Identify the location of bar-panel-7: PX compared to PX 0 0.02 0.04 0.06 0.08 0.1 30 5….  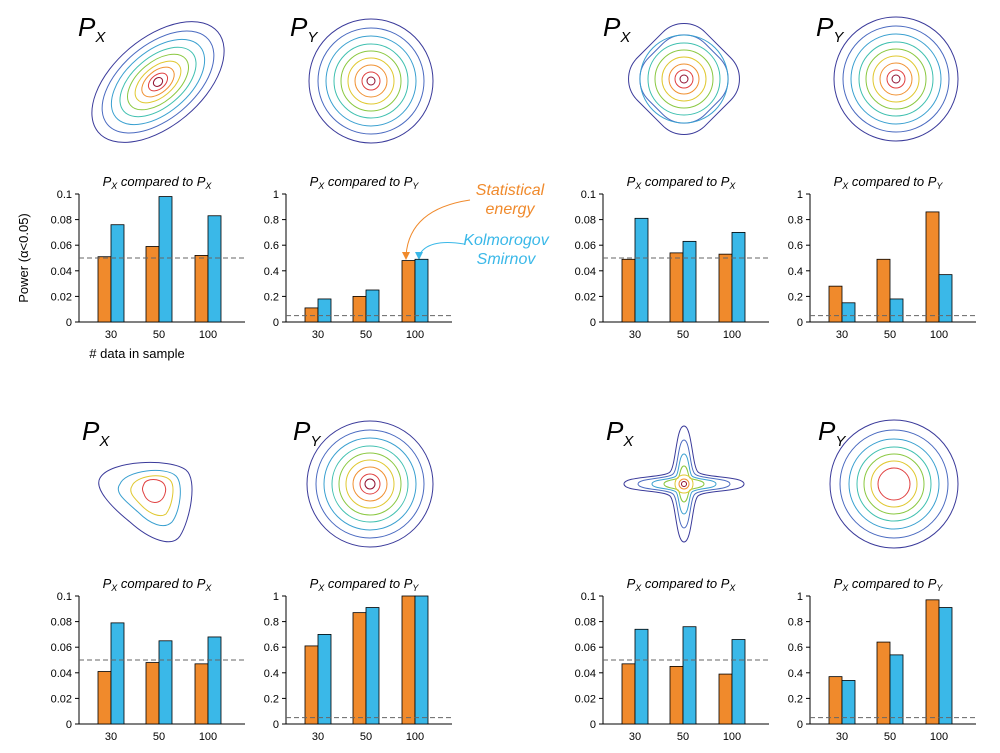
(672, 659).